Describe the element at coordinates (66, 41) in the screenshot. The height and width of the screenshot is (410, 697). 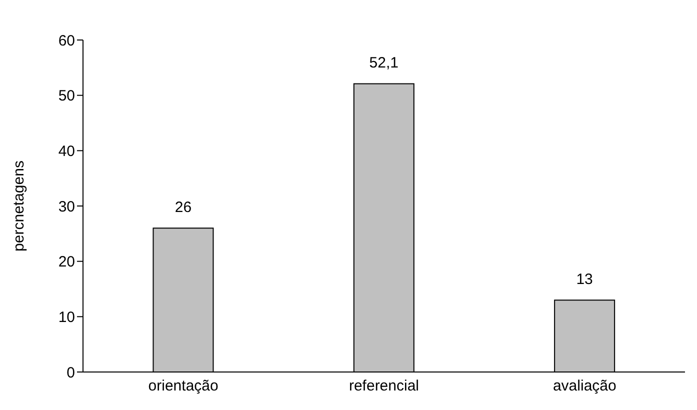
I see `y-tick-label: 60` at that location.